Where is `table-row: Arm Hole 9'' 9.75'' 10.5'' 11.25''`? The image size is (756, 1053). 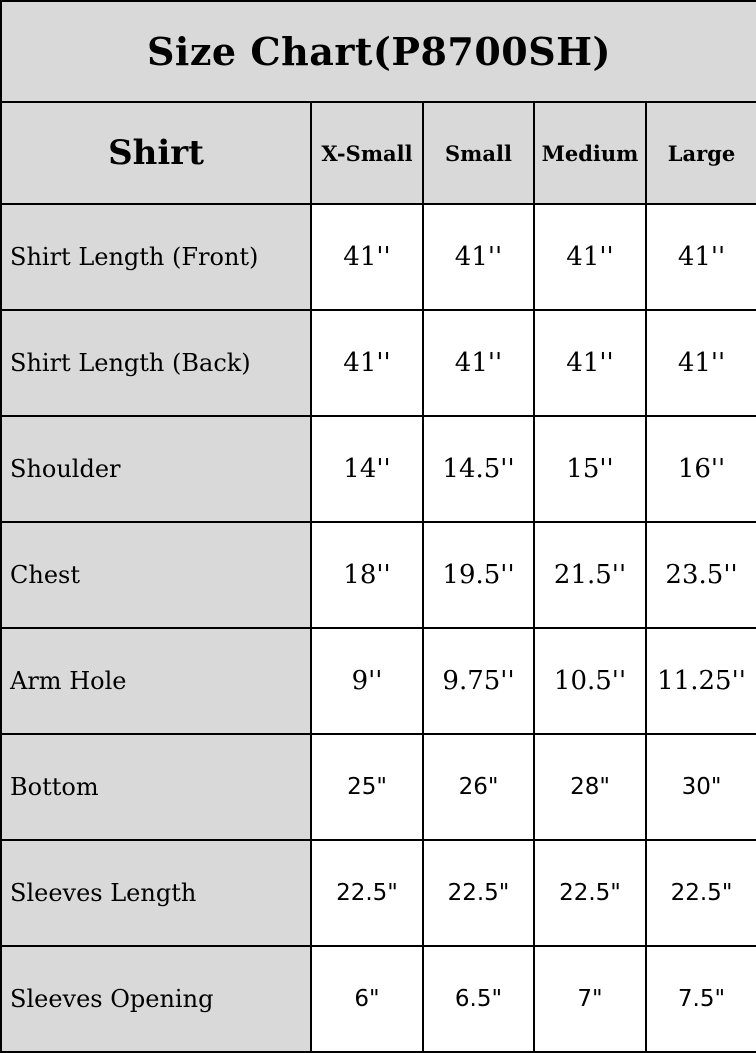 table-row: Arm Hole 9'' 9.75'' 10.5'' 11.25'' is located at coordinates (378, 681).